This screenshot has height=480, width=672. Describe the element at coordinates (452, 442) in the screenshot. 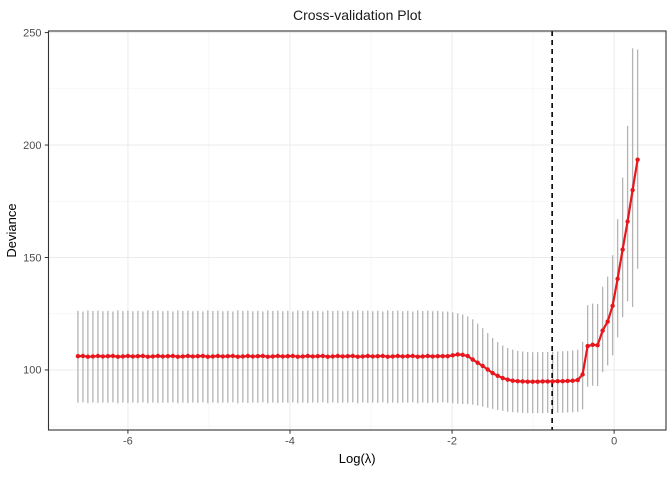

I see `x-tick-label: -2` at that location.